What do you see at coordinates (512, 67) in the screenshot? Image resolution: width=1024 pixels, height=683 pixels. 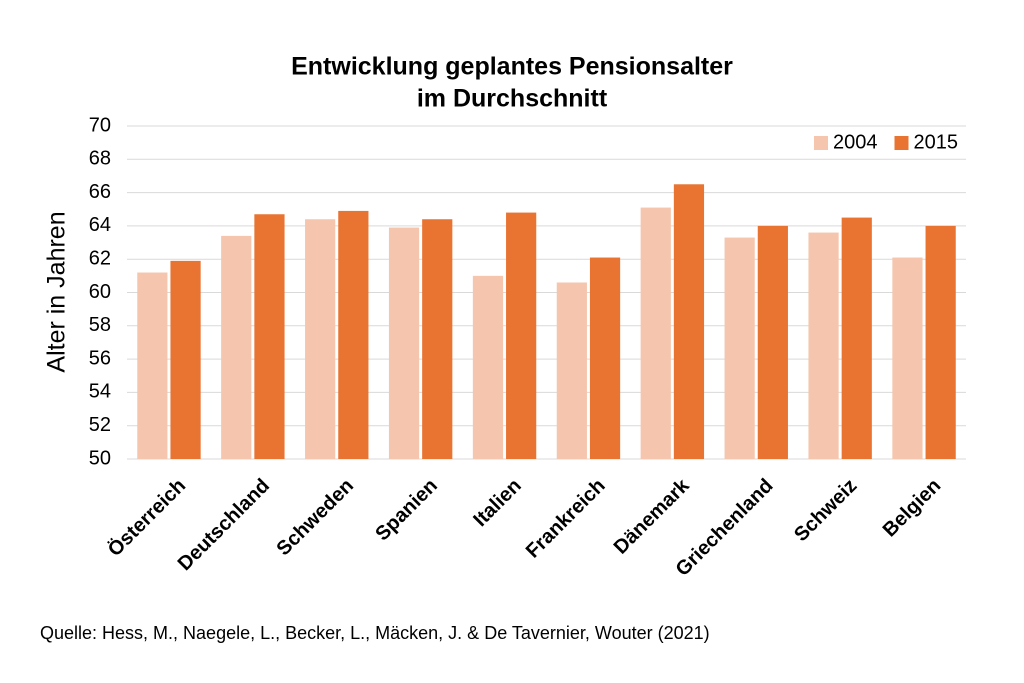 I see `chart-title: Entwicklung geplantes Pensionsalter` at bounding box center [512, 67].